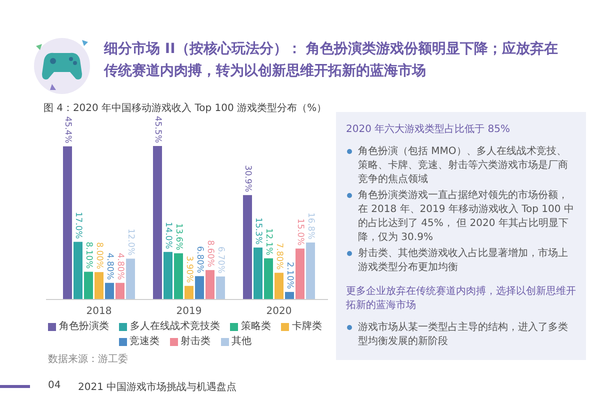  What do you see at coordinates (210, 254) in the screenshot?
I see `data-label: 8.60%` at bounding box center [210, 254].